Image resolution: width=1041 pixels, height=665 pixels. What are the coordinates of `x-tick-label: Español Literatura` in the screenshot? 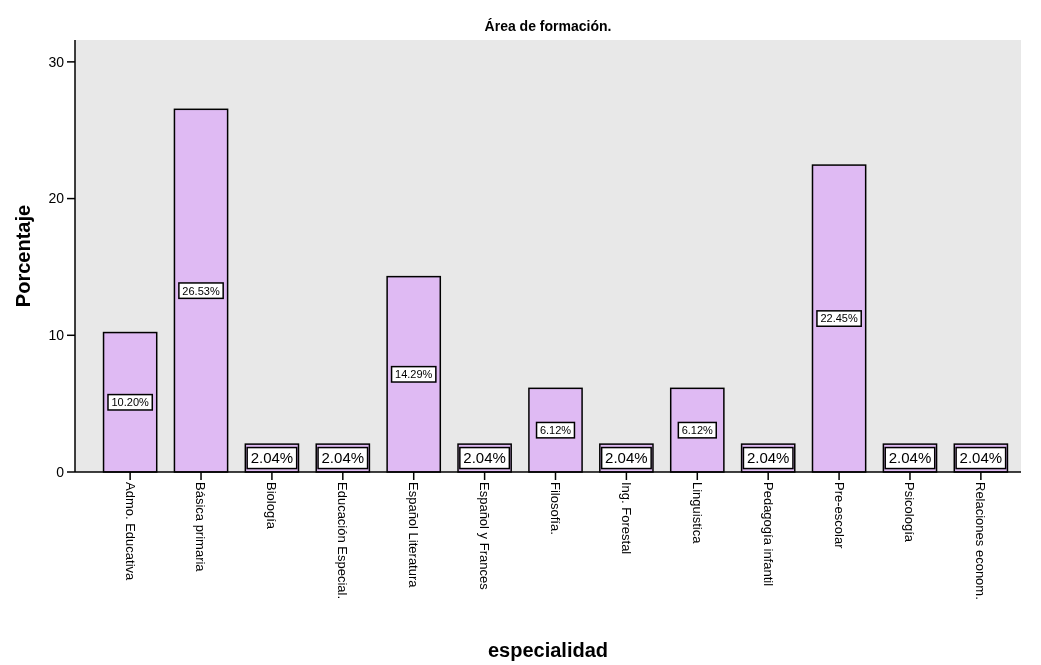 It's located at (414, 535).